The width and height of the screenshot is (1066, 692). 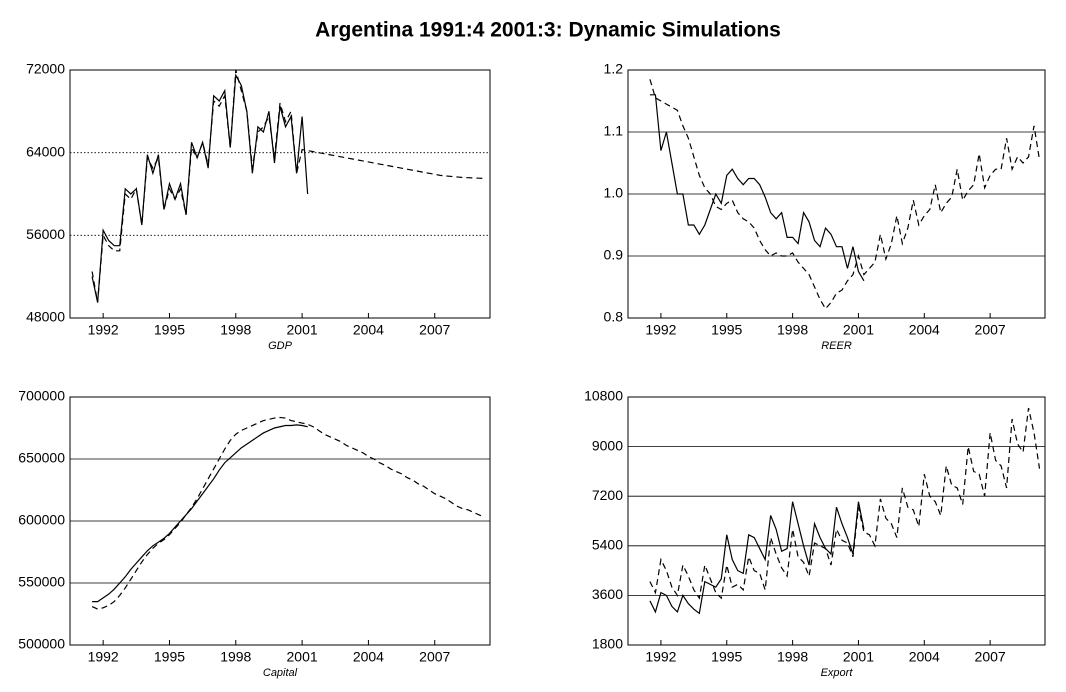 I want to click on y-tick-label: 1800, so click(x=607, y=644).